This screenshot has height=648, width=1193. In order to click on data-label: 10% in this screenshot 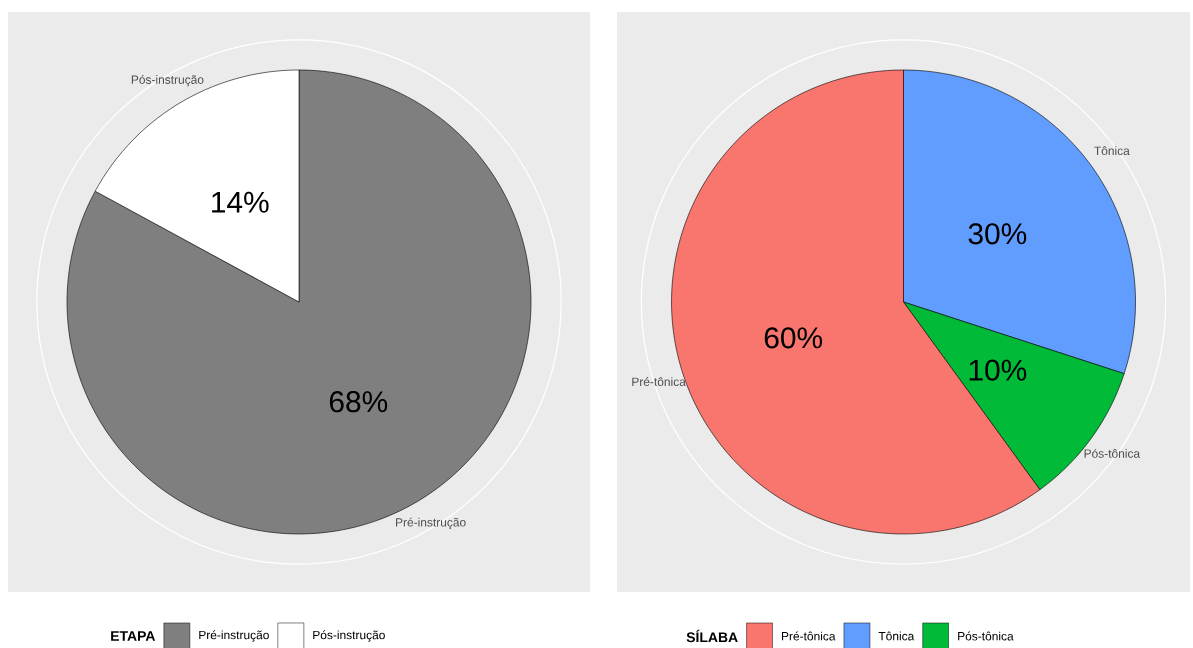, I will do `click(998, 370)`.